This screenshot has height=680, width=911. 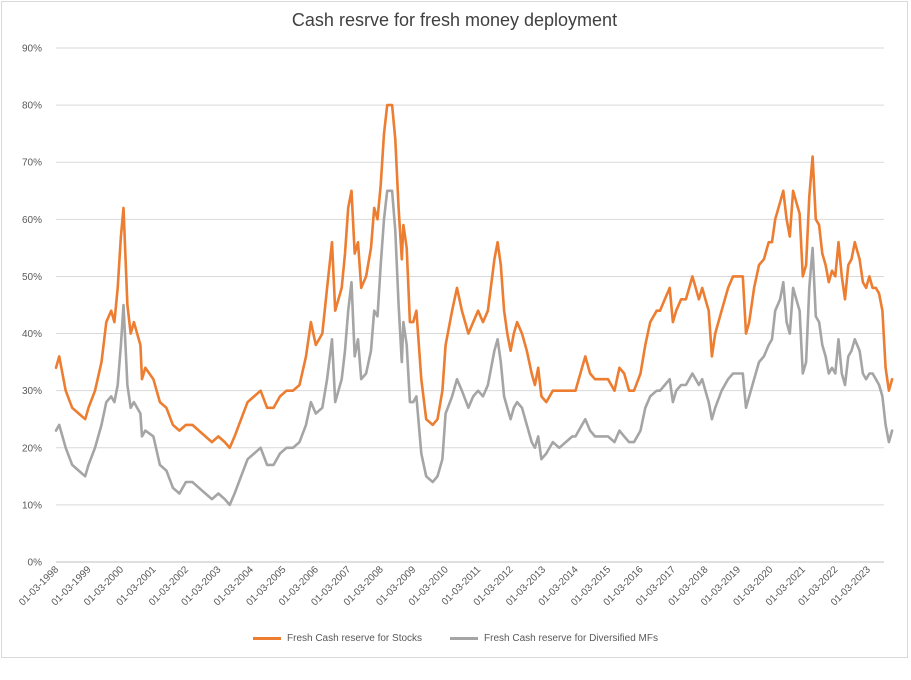 I want to click on legend-item-stocks: Fresh Cash reserve for Stocks, so click(x=337, y=638).